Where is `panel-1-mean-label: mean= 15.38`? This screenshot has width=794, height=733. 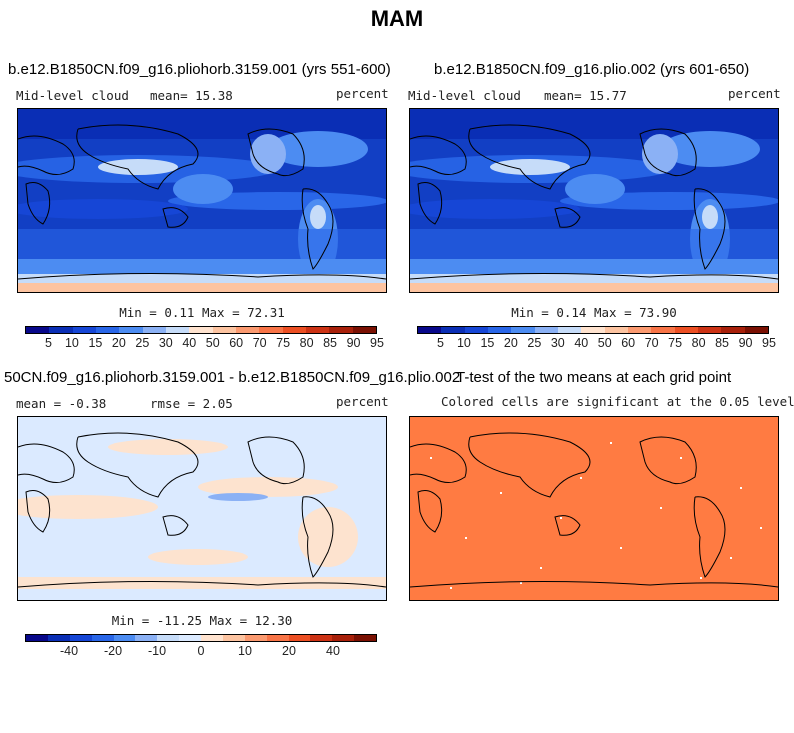
panel-1-mean-label: mean= 15.38 is located at coordinates (191, 95).